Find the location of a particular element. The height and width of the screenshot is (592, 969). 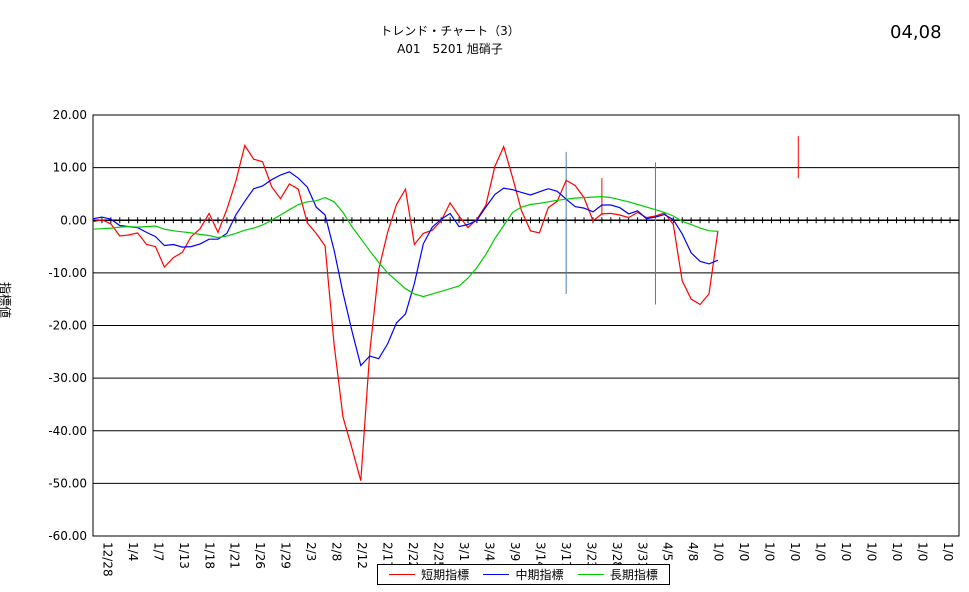

legend-label-short: 短期指標 is located at coordinates (445, 575).